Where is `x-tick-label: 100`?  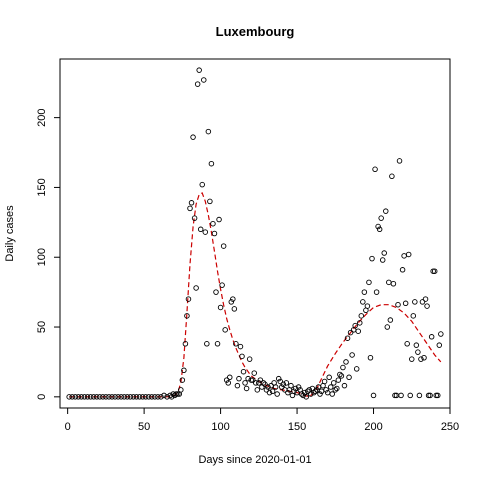 x-tick-label: 100 is located at coordinates (220, 427).